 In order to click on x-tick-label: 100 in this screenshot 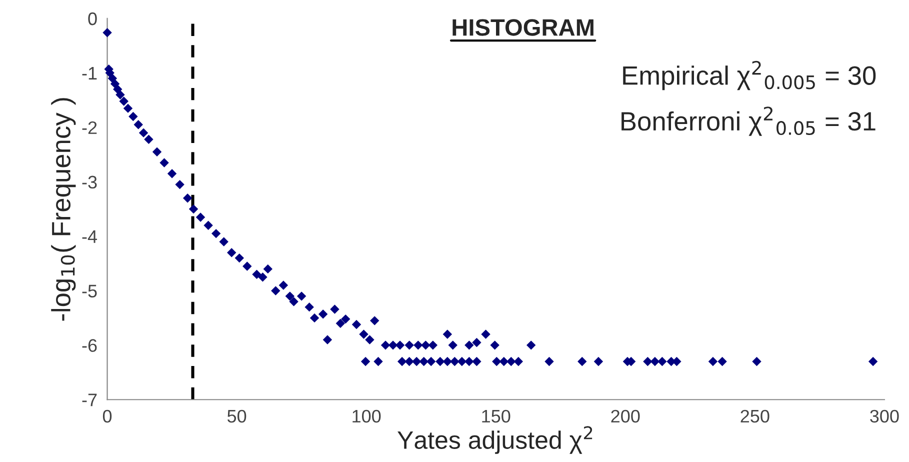, I will do `click(366, 416)`.